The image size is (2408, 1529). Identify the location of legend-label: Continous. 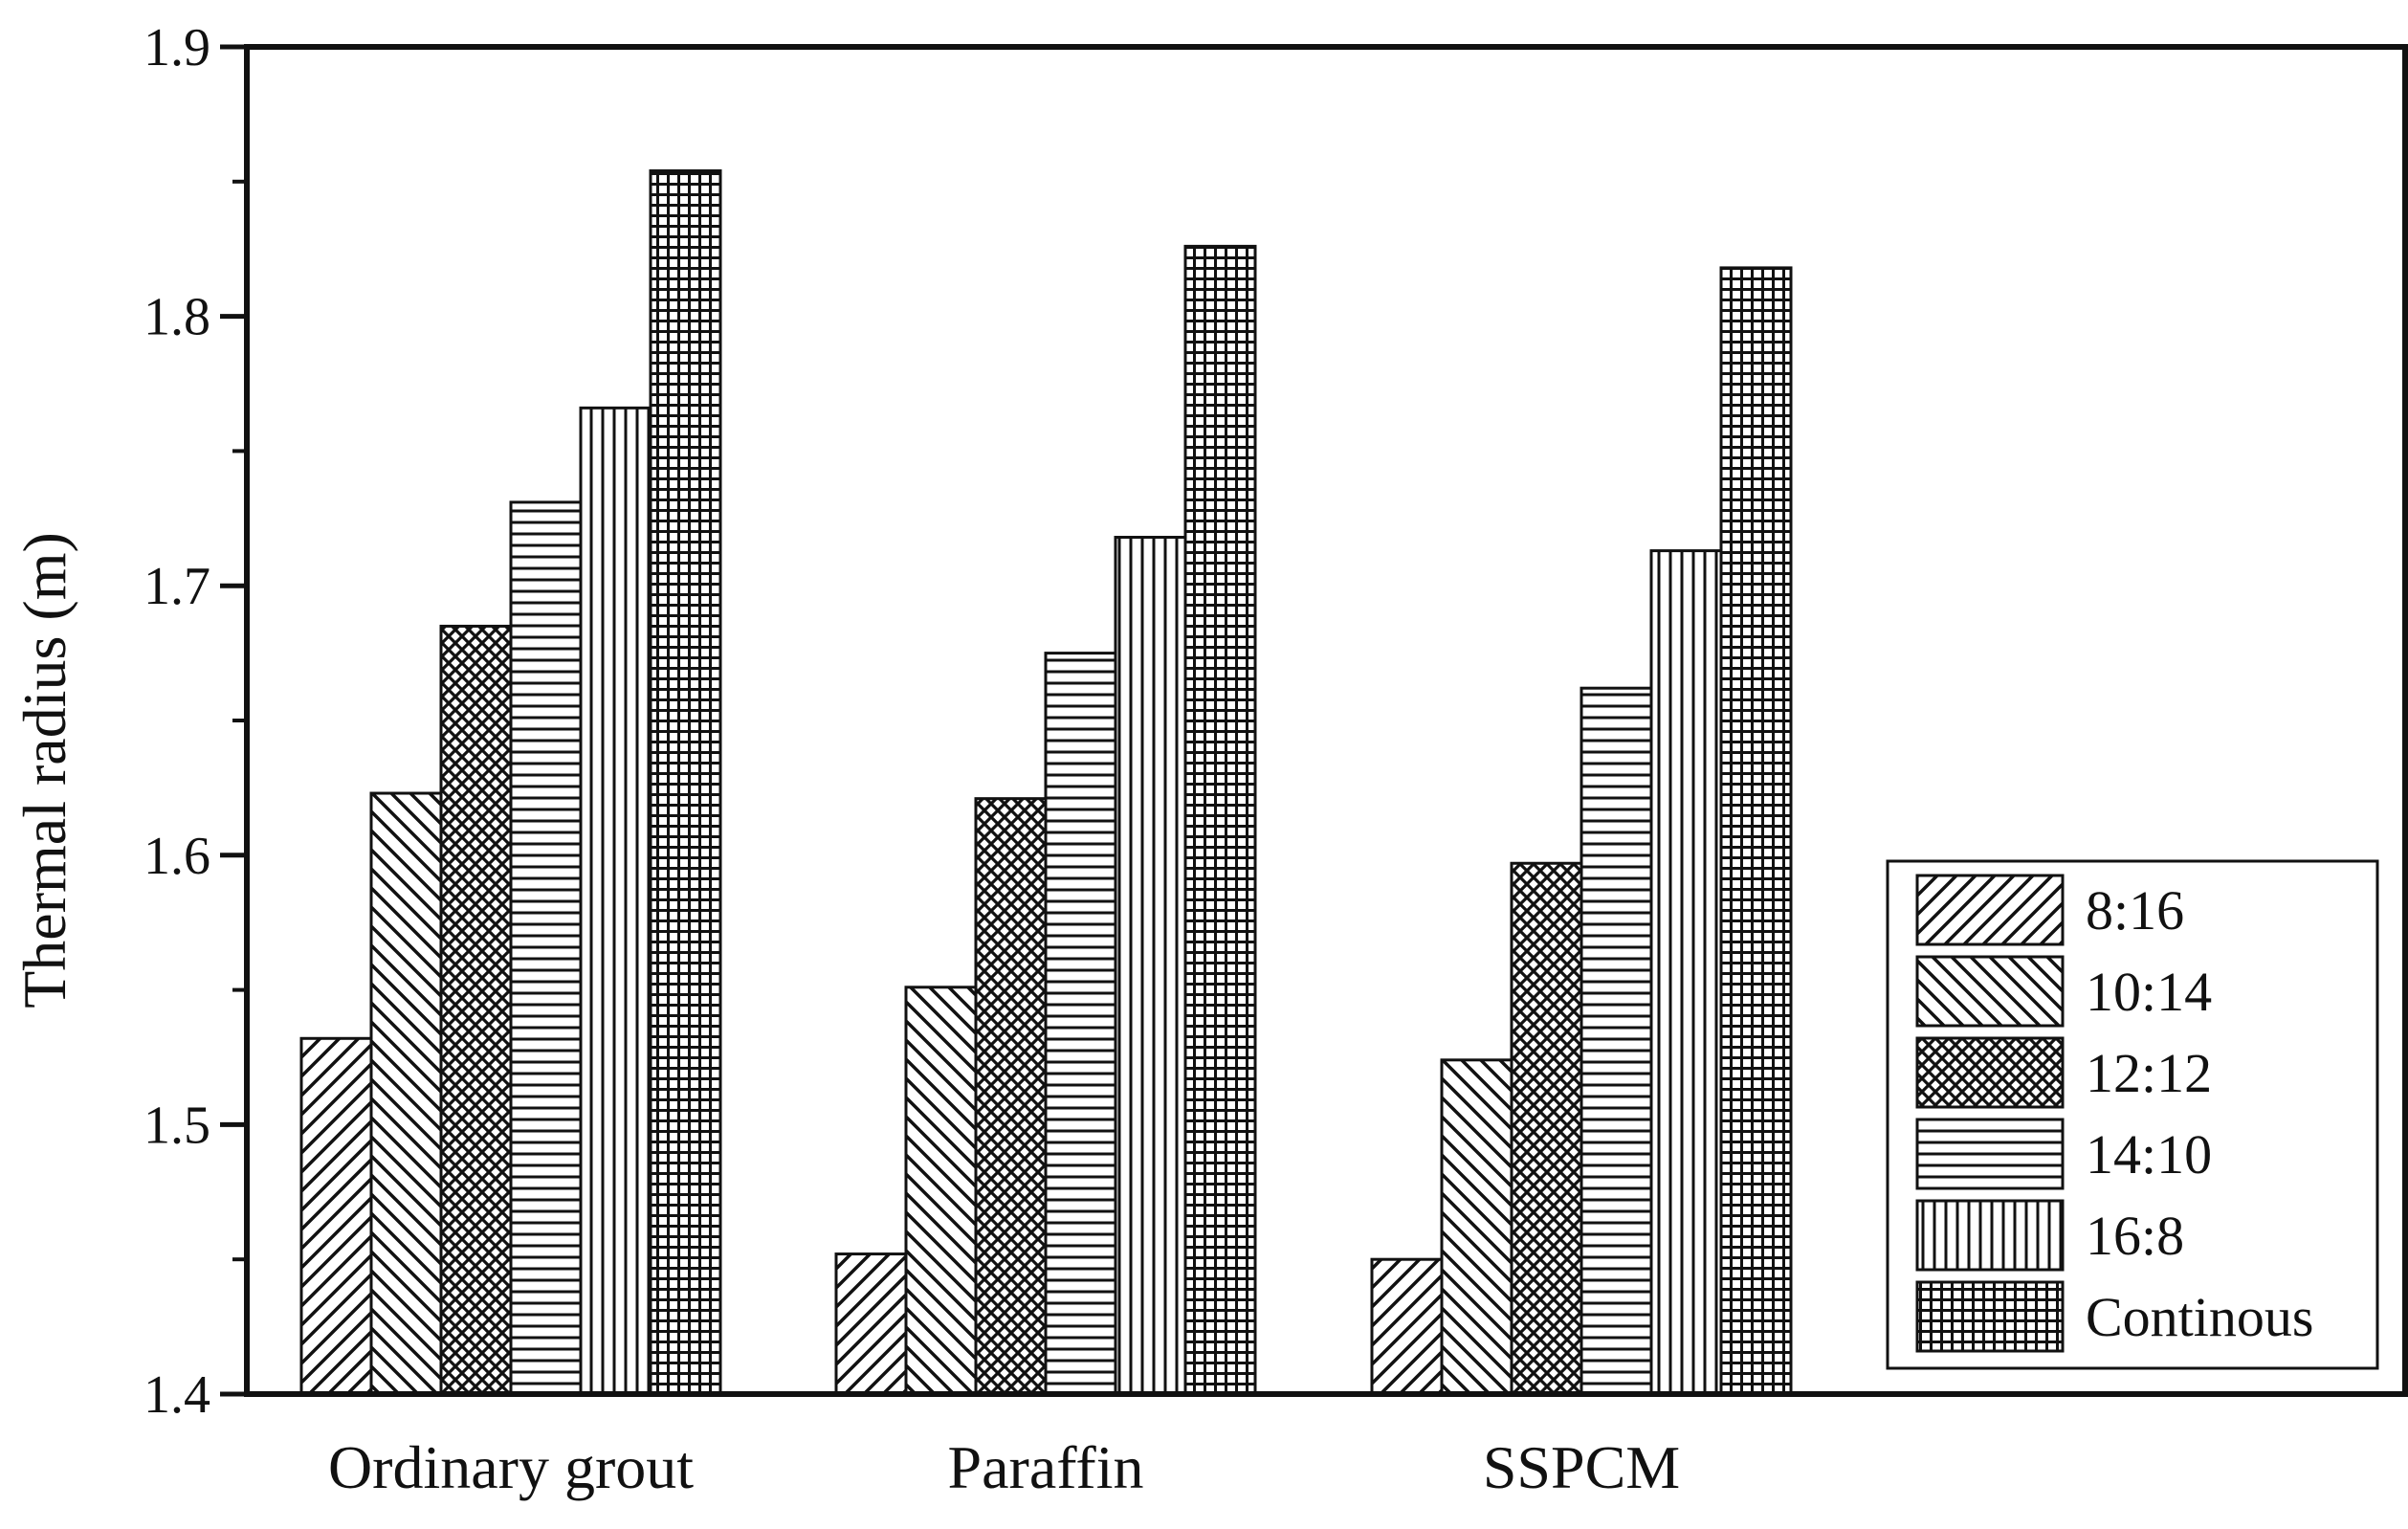
(2200, 1317).